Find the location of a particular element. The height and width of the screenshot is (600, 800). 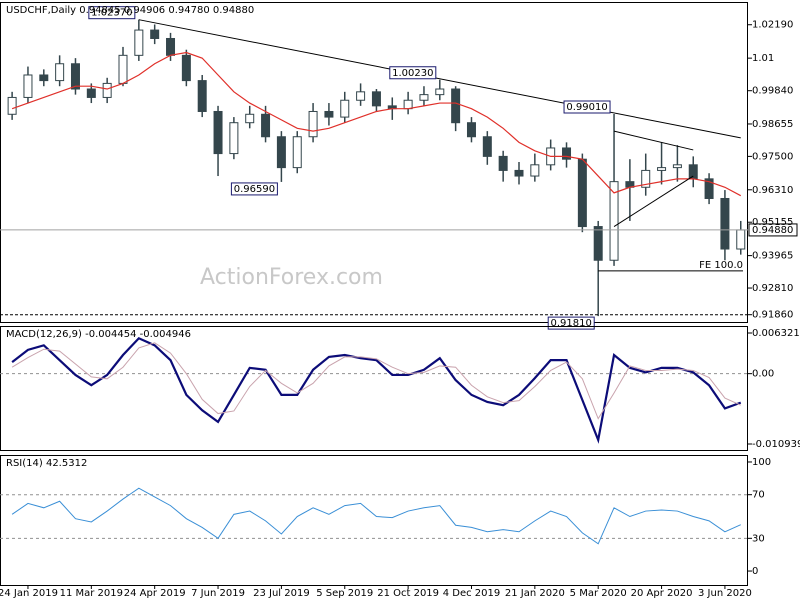

price-label: 1.02370 is located at coordinates (111, 13).